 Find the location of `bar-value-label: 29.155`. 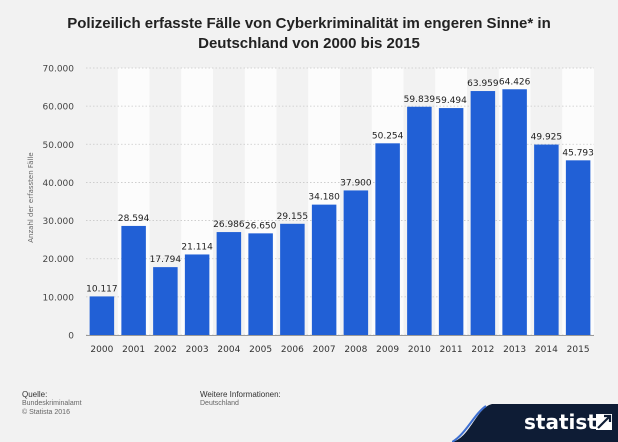

bar-value-label: 29.155 is located at coordinates (293, 217).